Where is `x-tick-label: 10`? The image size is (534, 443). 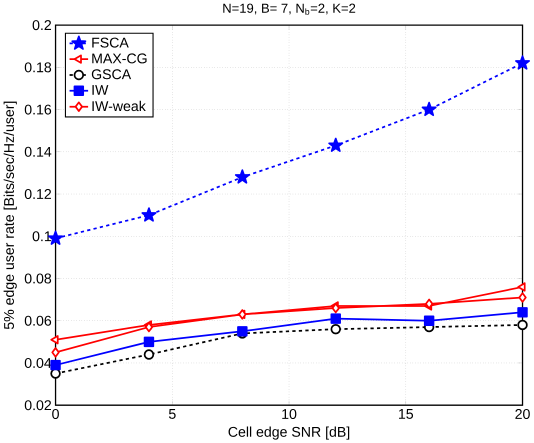
x-tick-label: 10 is located at coordinates (289, 413).